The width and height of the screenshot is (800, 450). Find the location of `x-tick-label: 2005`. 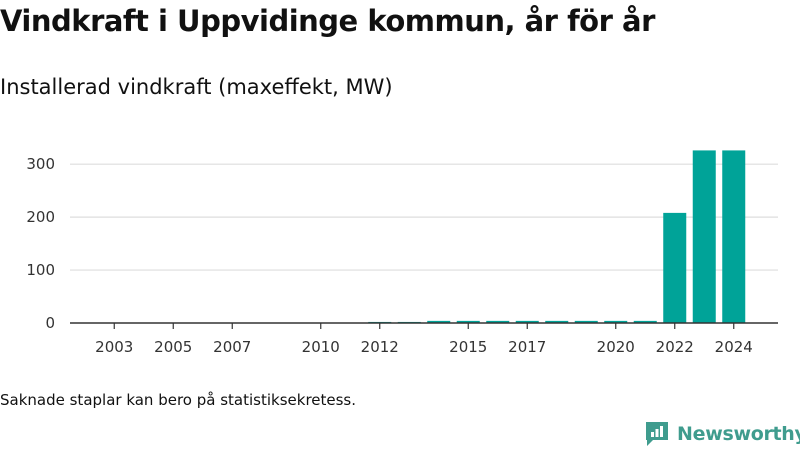

x-tick-label: 2005 is located at coordinates (173, 347).